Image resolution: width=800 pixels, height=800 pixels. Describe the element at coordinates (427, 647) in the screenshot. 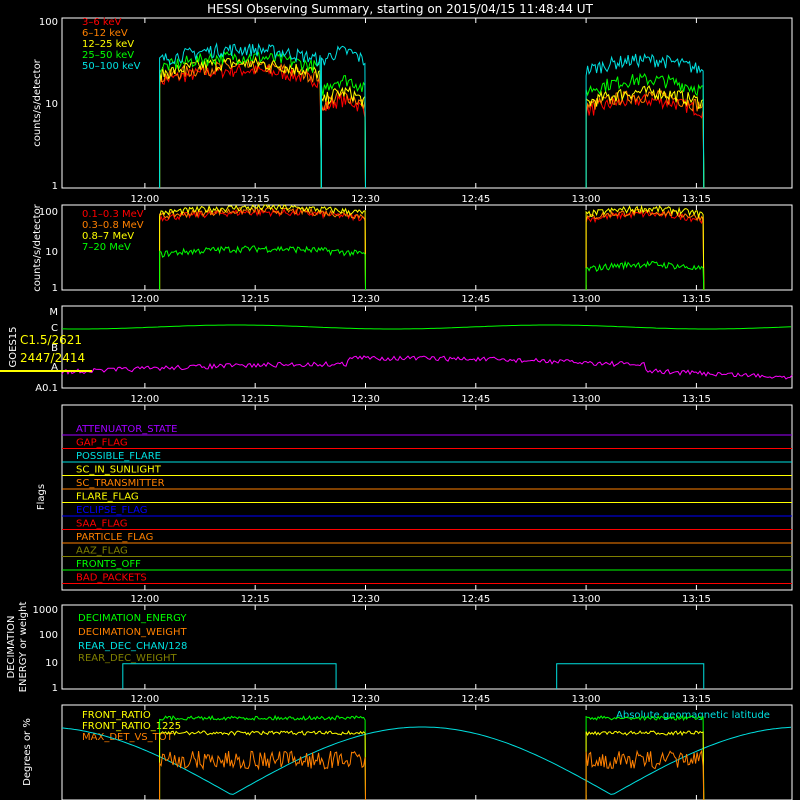

I see `panel-5-frame` at that location.